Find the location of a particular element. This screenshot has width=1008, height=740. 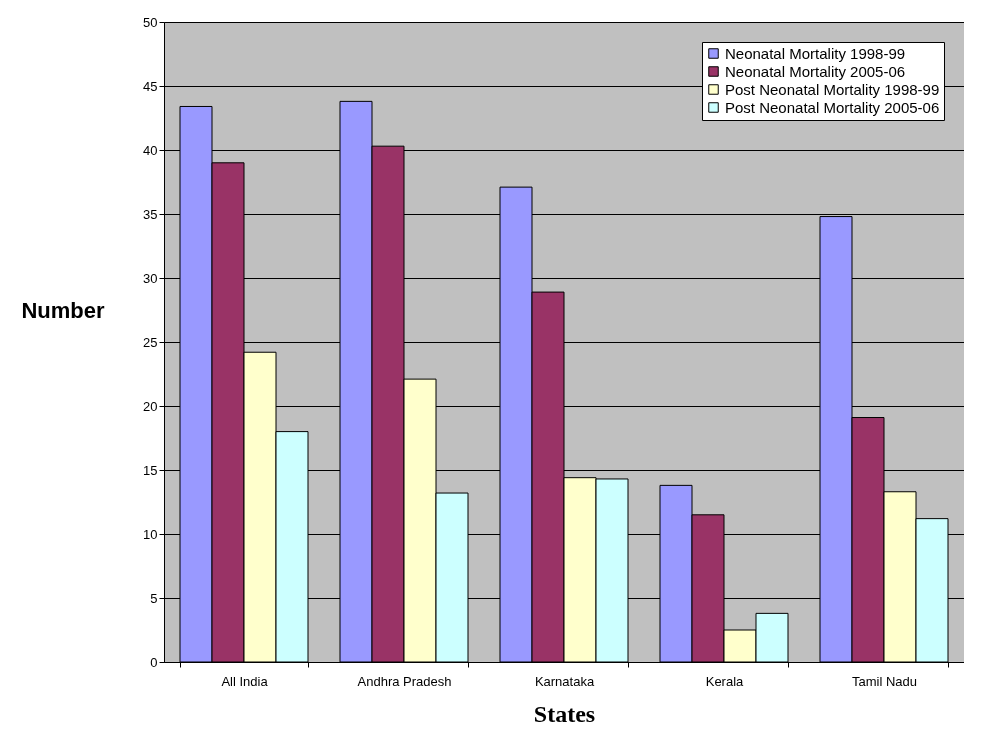

y-tick-label: 30 is located at coordinates (150, 278).